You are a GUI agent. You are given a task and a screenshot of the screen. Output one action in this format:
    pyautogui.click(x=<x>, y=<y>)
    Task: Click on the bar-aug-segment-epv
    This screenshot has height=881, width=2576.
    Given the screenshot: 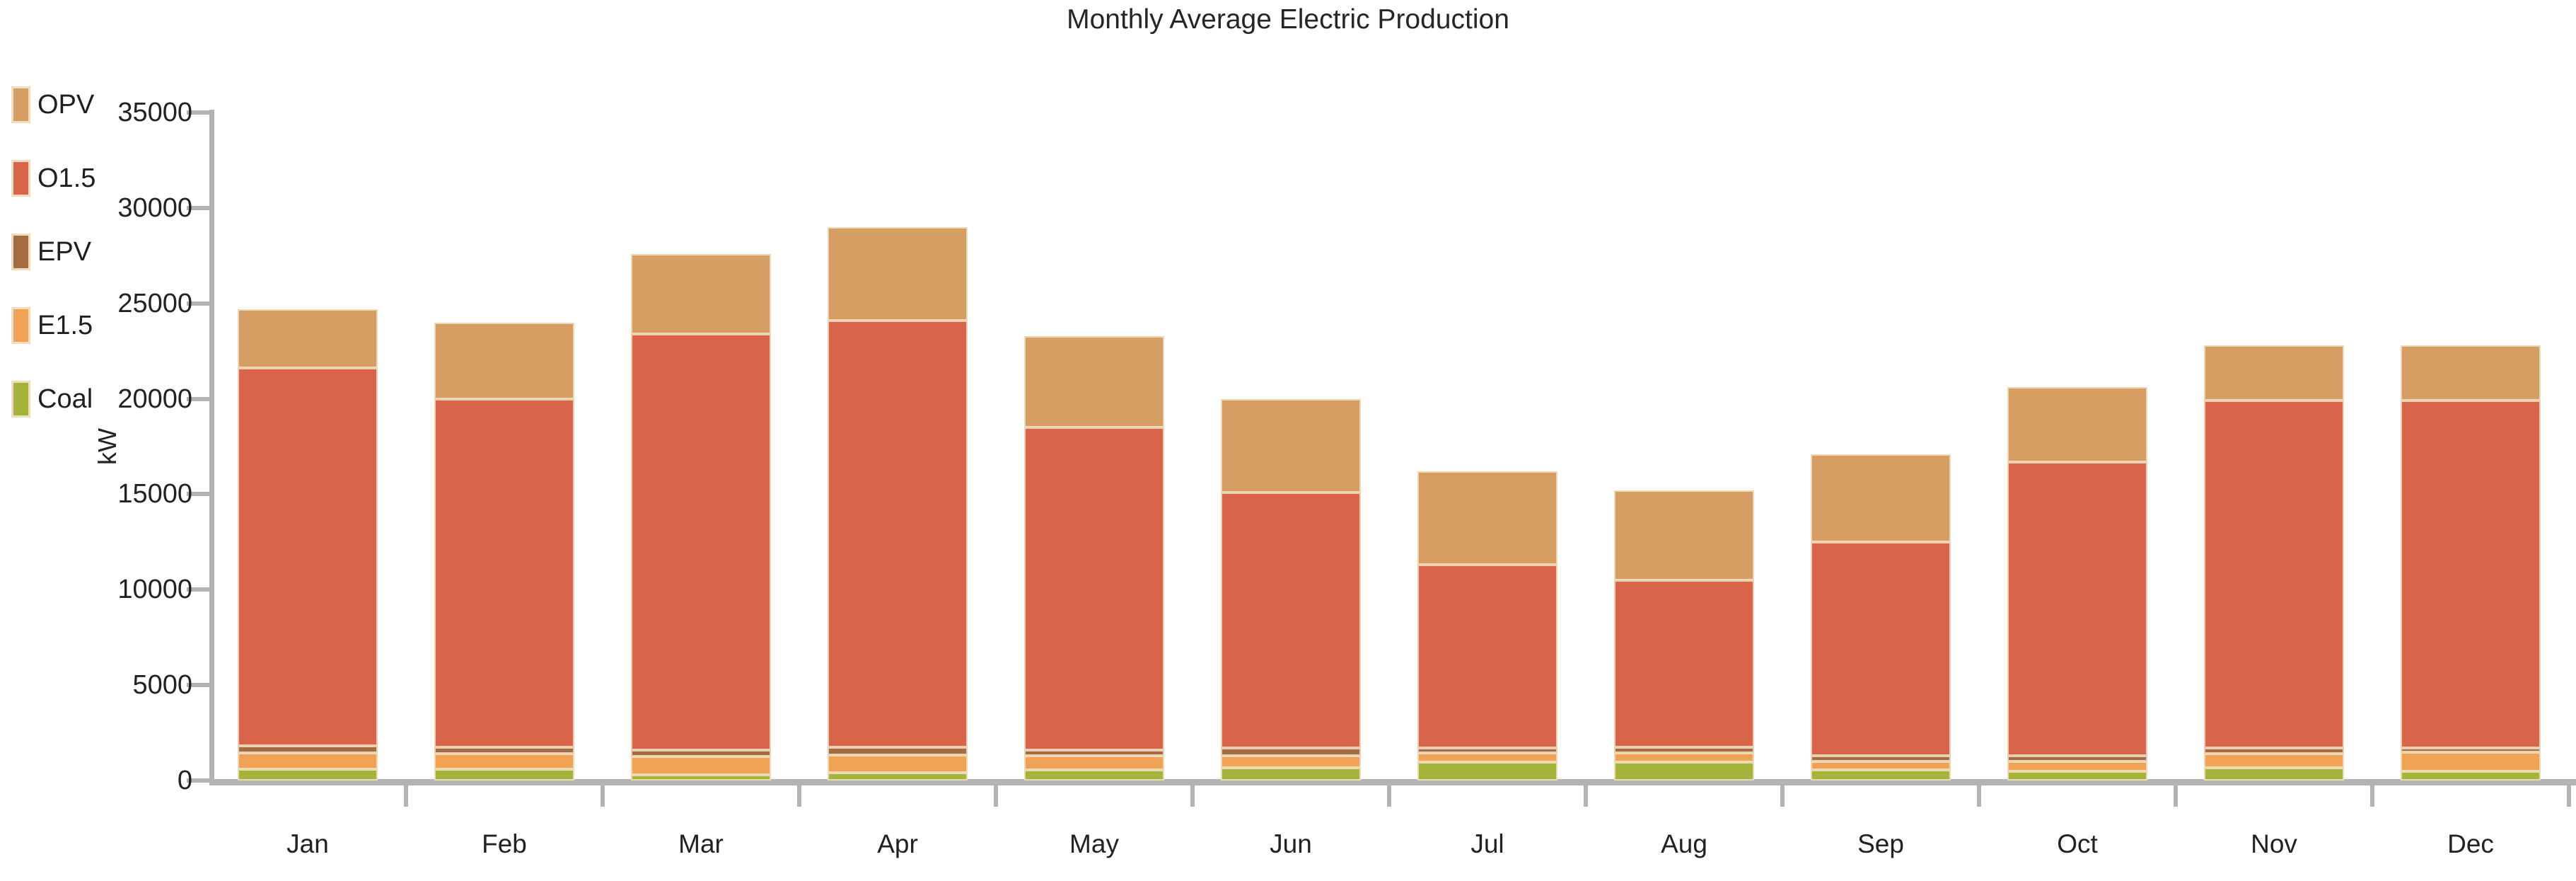 What is the action you would take?
    pyautogui.click(x=1684, y=750)
    